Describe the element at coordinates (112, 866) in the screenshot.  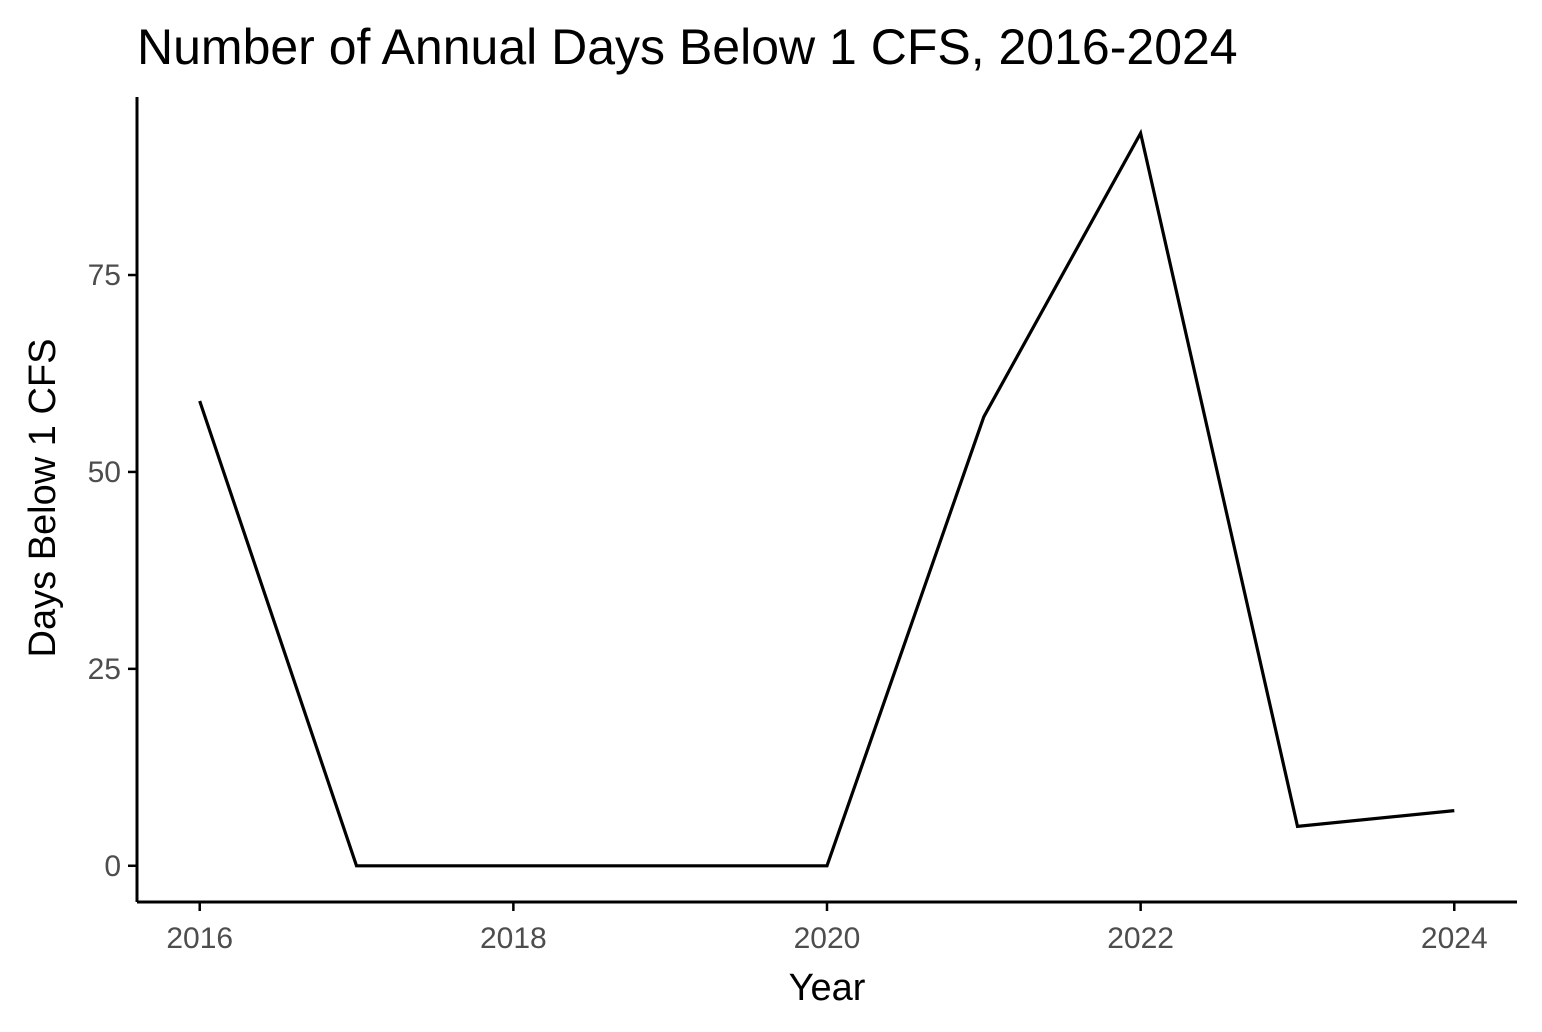
I see `y-tick-label: 0` at that location.